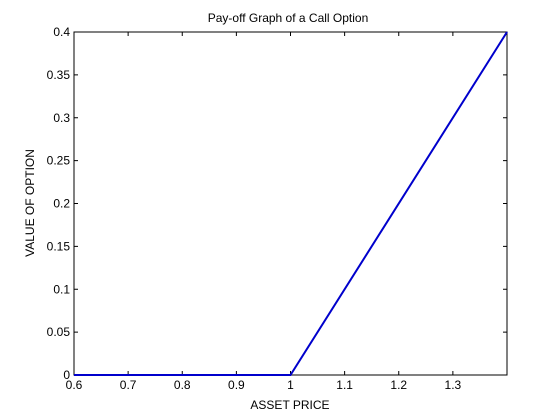 Image resolution: width=560 pixels, height=420 pixels. What do you see at coordinates (30, 203) in the screenshot?
I see `y-axis-label: VALUE OF OPTION` at bounding box center [30, 203].